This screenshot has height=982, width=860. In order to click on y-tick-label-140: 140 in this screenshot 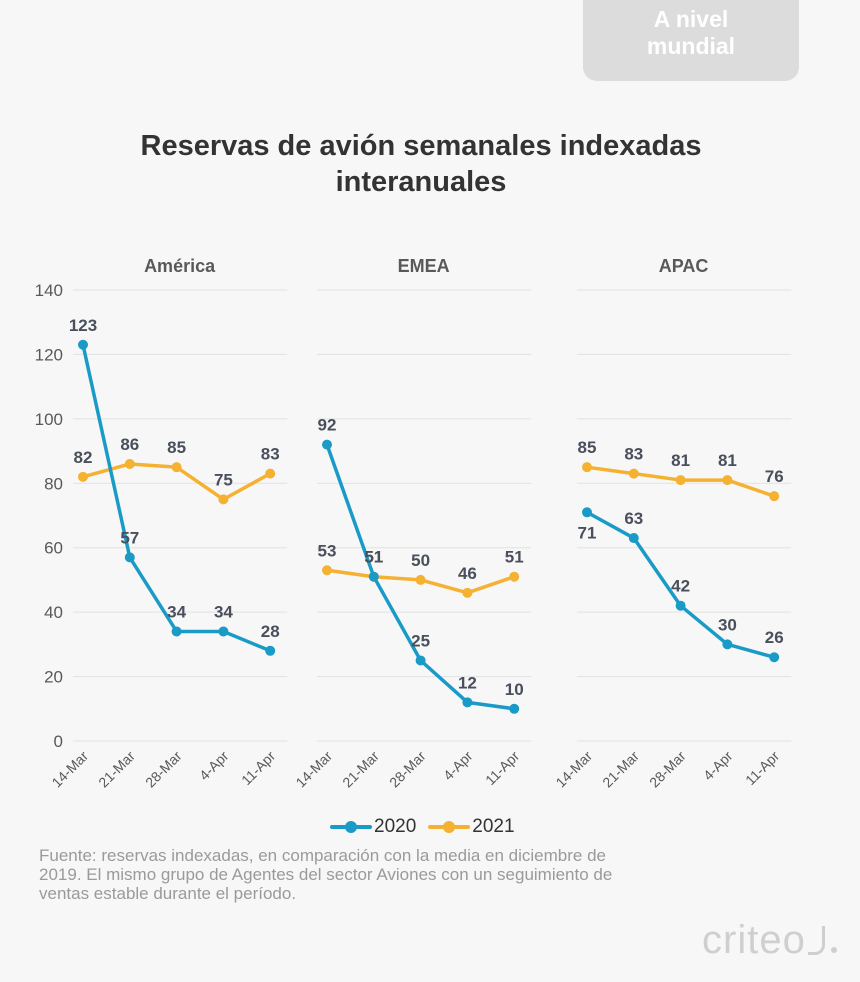, I will do `click(49, 290)`.